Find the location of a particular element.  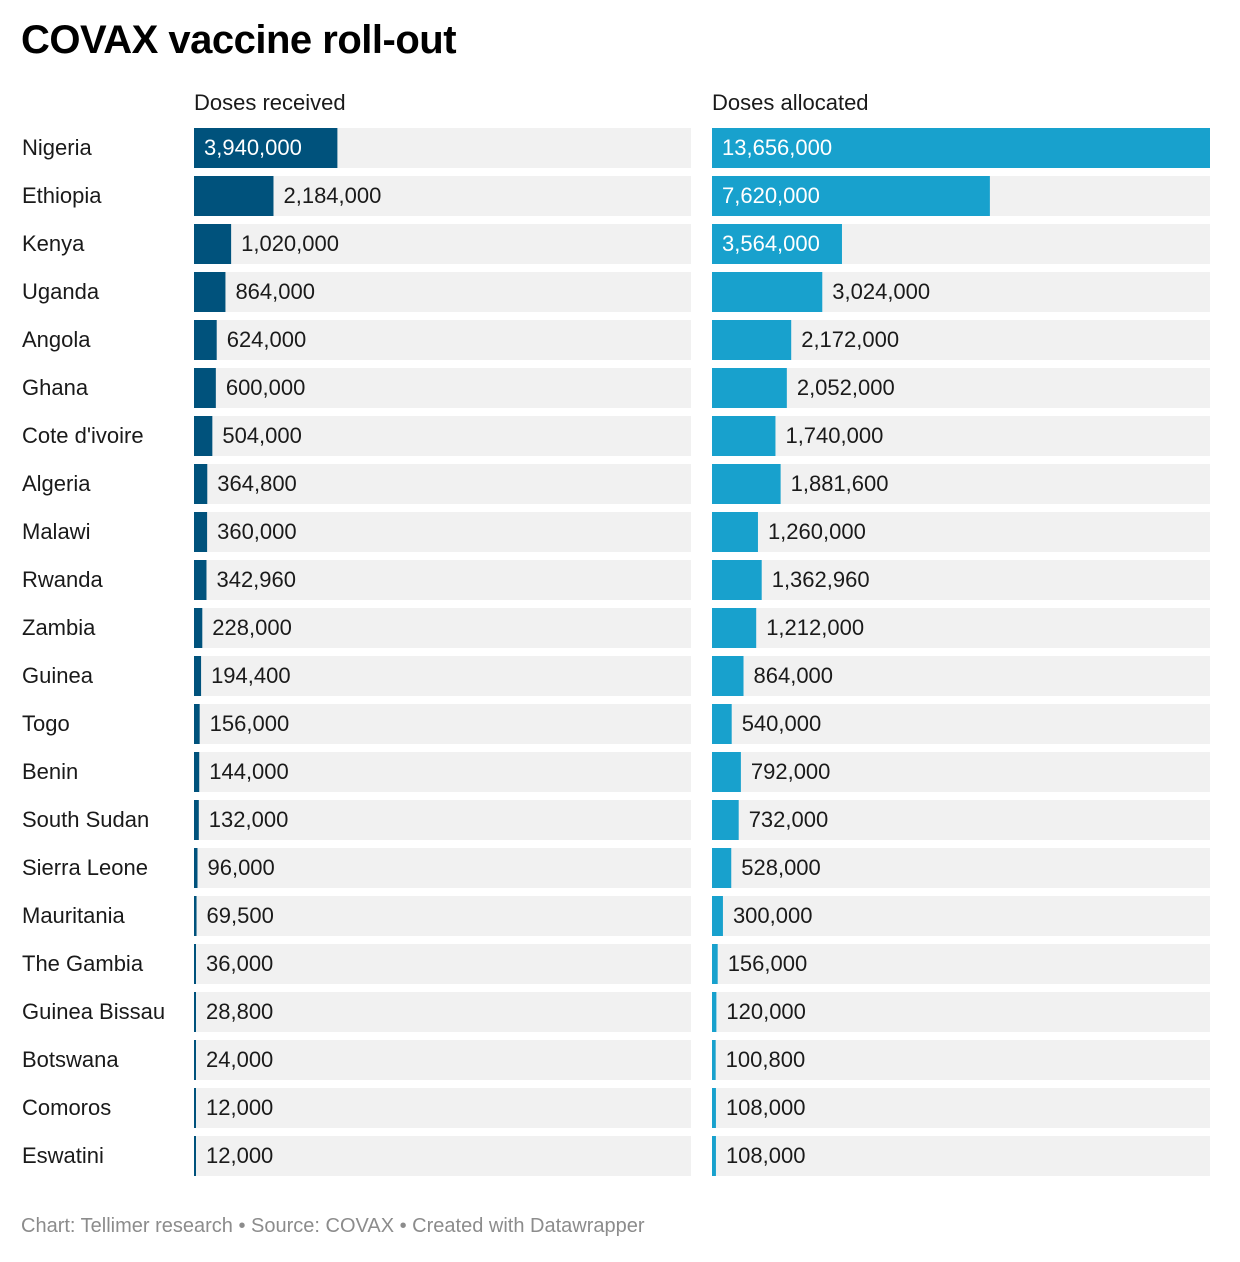

category-label: Guinea Bissau is located at coordinates (93, 1011).